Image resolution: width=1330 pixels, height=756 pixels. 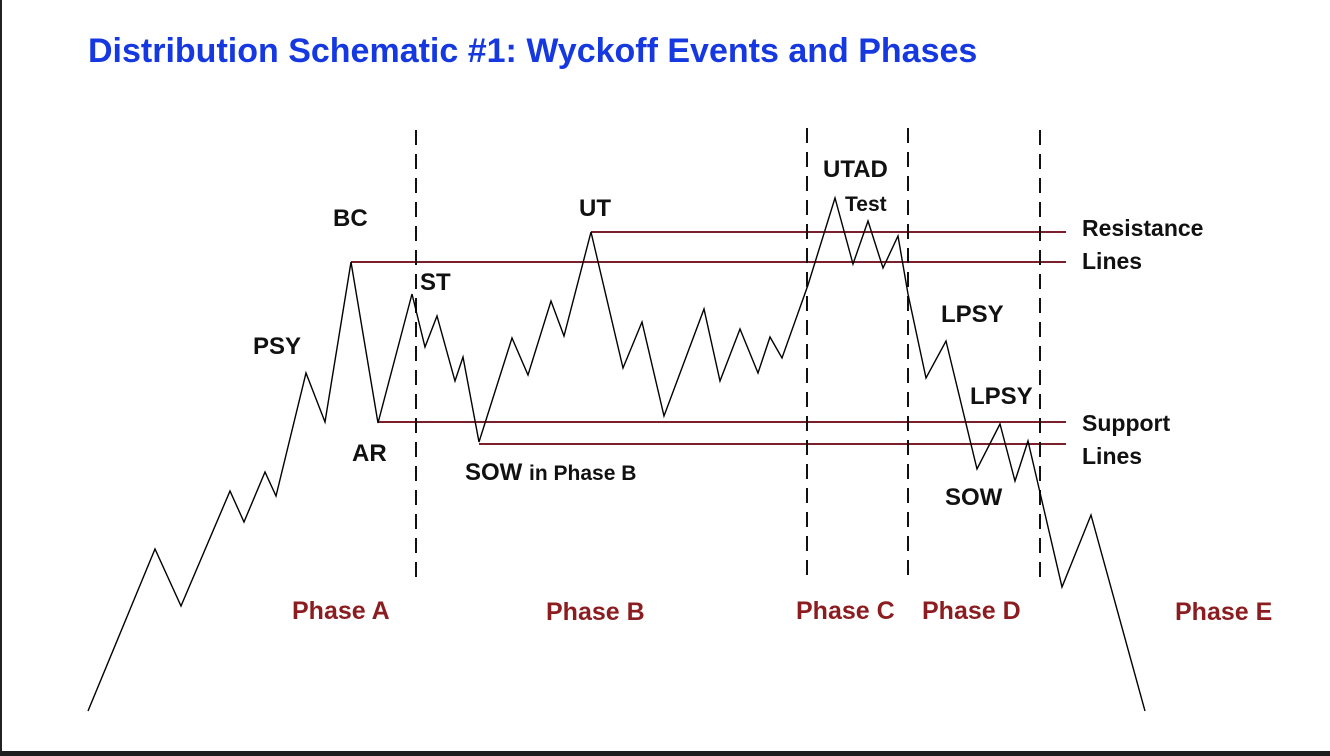 I want to click on event-label-utad: UTAD, so click(x=855, y=169).